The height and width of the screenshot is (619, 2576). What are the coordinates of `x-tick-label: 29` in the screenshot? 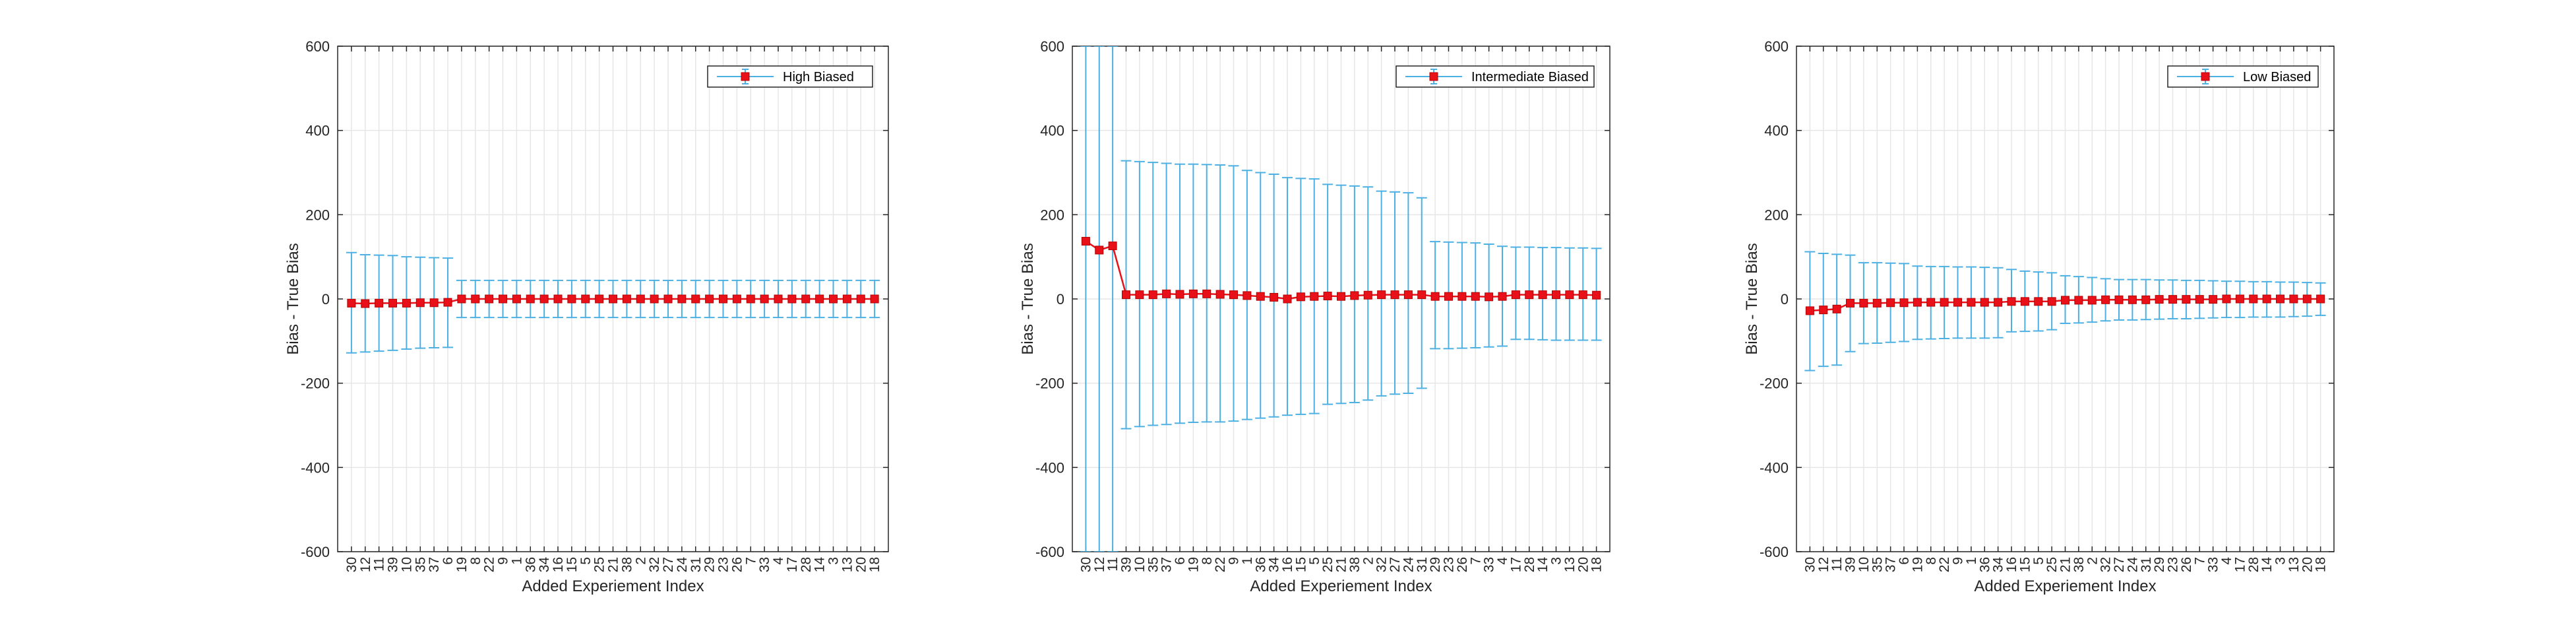 It's located at (1436, 564).